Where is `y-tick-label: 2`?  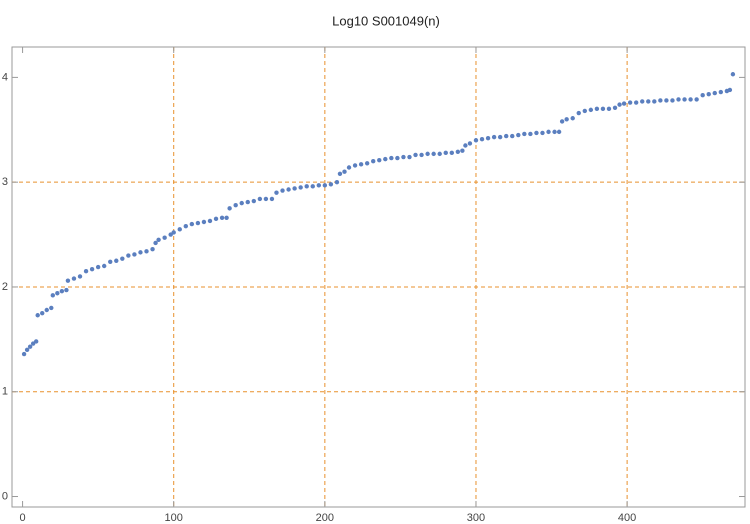
y-tick-label: 2 is located at coordinates (5, 287).